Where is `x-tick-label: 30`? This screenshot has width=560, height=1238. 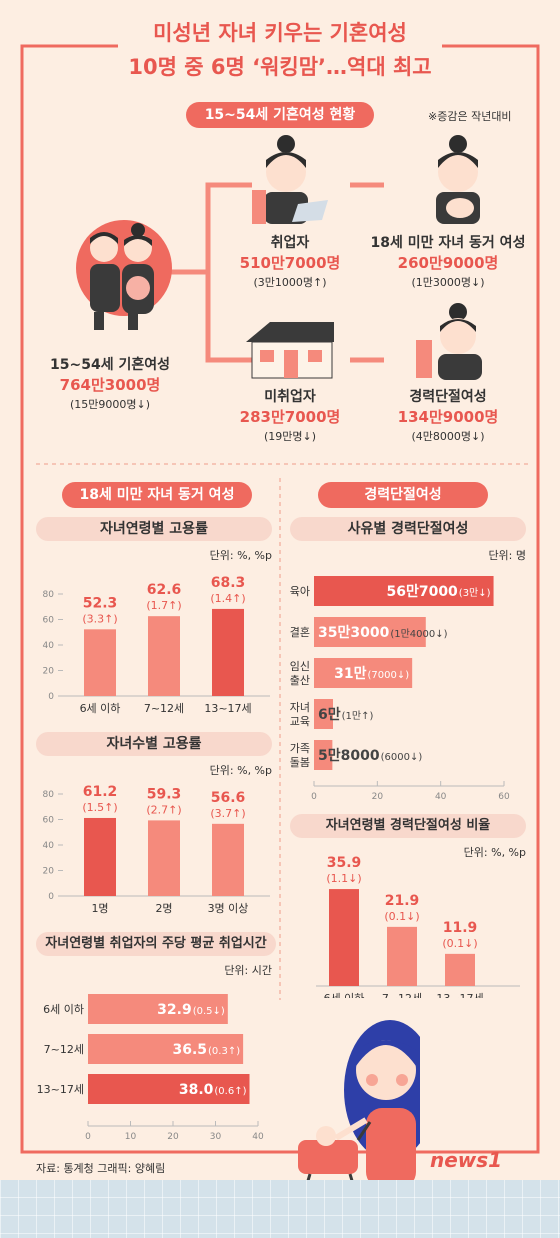
x-tick-label: 30 is located at coordinates (216, 1137).